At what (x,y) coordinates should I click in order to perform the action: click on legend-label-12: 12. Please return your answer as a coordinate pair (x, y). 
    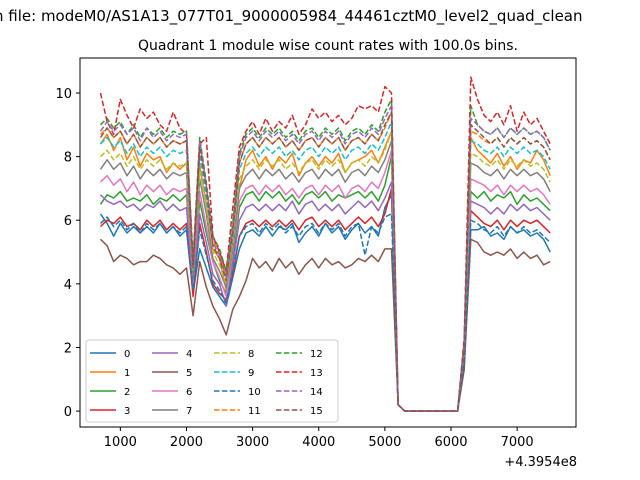
    Looking at the image, I should click on (316, 354).